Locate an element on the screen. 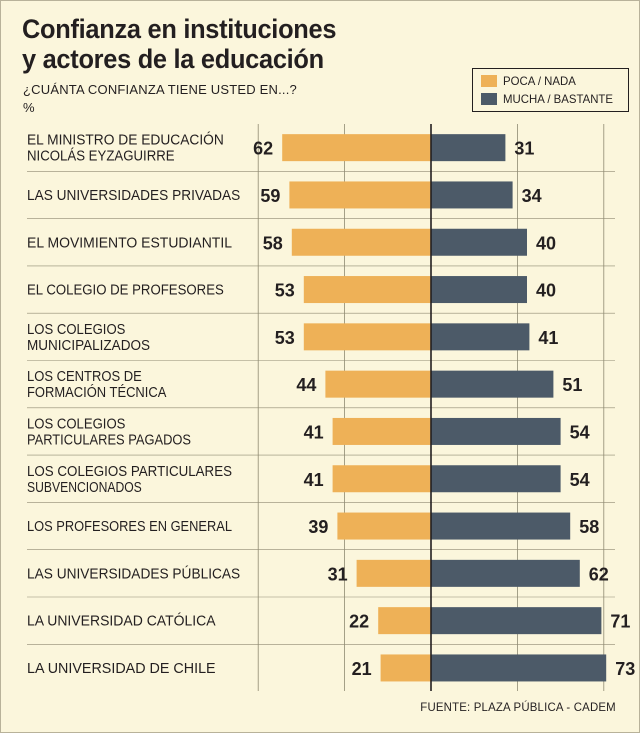 Image resolution: width=640 pixels, height=733 pixels. category-label-10-0: LA UNIVERSIDAD CATÓLICA is located at coordinates (121, 621).